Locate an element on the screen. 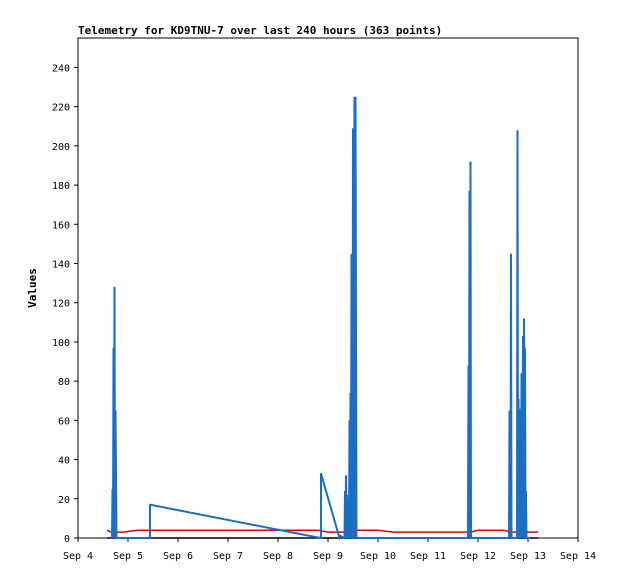 Image resolution: width=618 pixels, height=579 pixels. x-tick-label: Sep 9 is located at coordinates (328, 556).